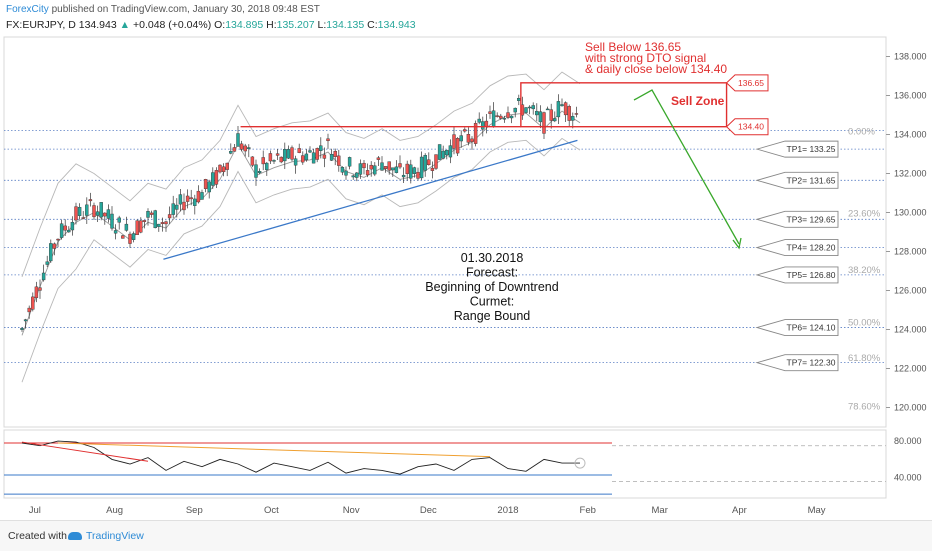 The width and height of the screenshot is (932, 551). I want to click on downtrend-projection-arrow, so click(686, 167).